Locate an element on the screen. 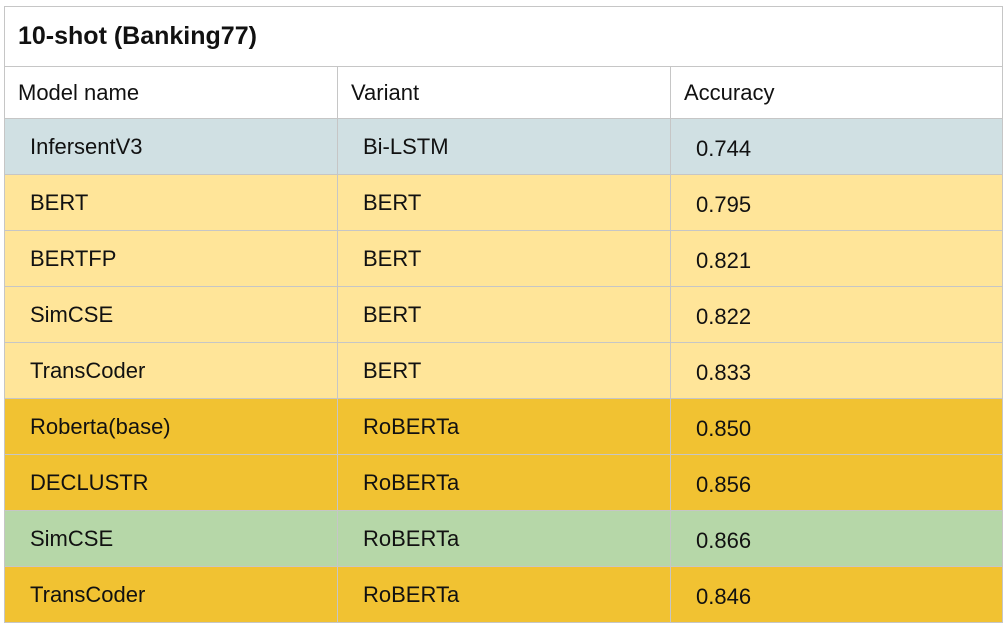 Image resolution: width=1006 pixels, height=623 pixels. accuracy-cell: 0.821 is located at coordinates (836, 258).